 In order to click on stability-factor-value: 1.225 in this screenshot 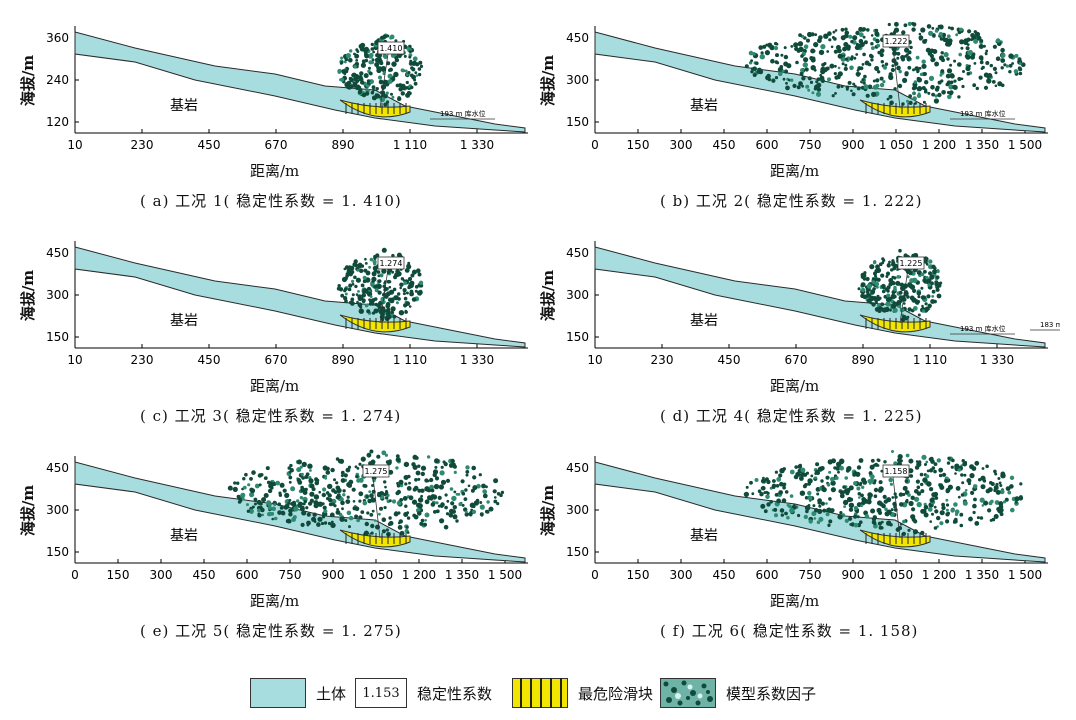, I will do `click(911, 263)`.